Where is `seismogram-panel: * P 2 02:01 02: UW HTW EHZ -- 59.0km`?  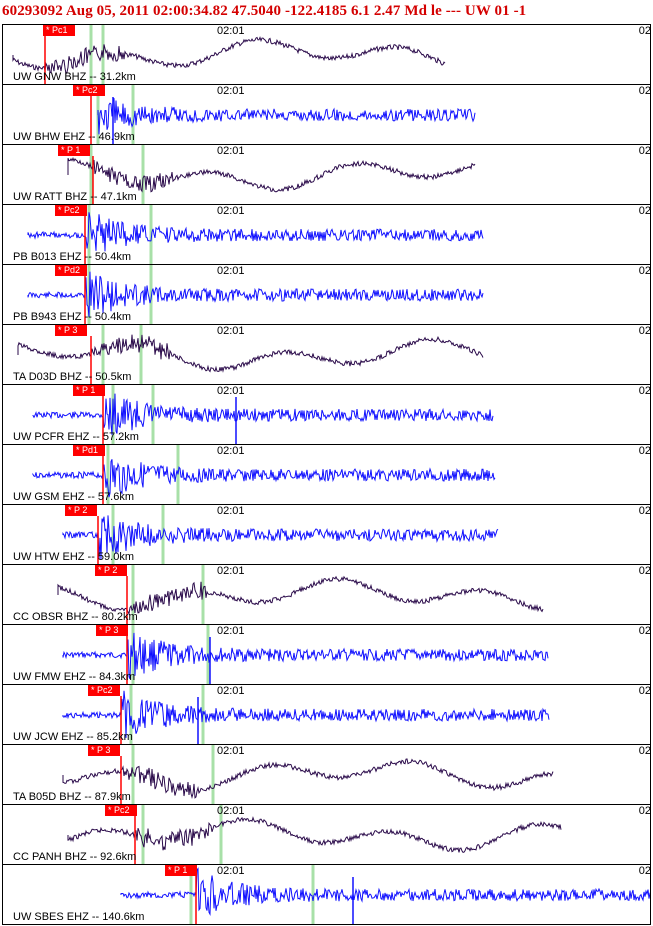 seismogram-panel: * P 2 02:01 02: UW HTW EHZ -- 59.0km is located at coordinates (326, 534).